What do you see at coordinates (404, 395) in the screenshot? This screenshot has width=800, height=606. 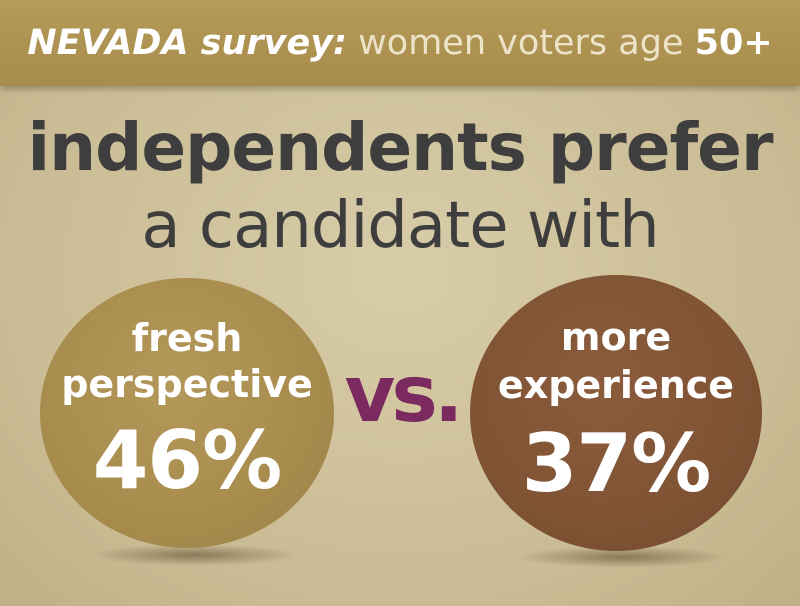 I see `versus-label: vs.` at bounding box center [404, 395].